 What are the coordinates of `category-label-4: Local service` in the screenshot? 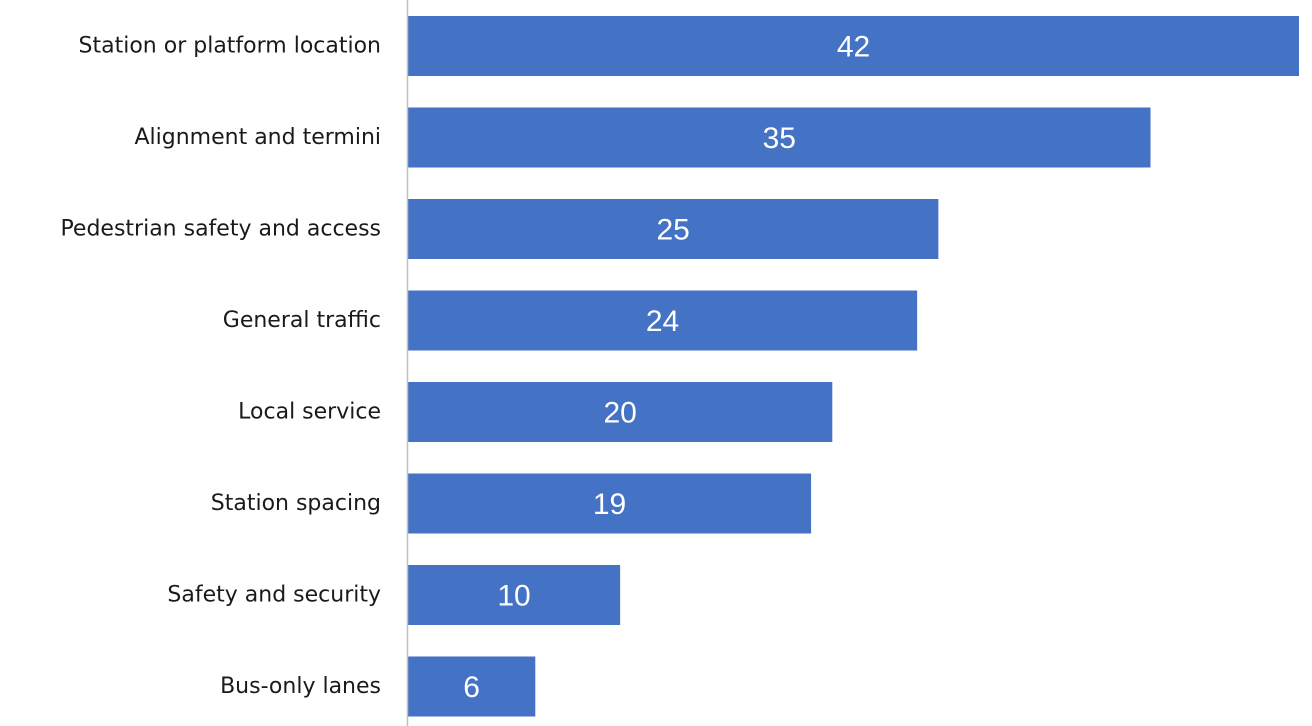 It's located at (309, 412).